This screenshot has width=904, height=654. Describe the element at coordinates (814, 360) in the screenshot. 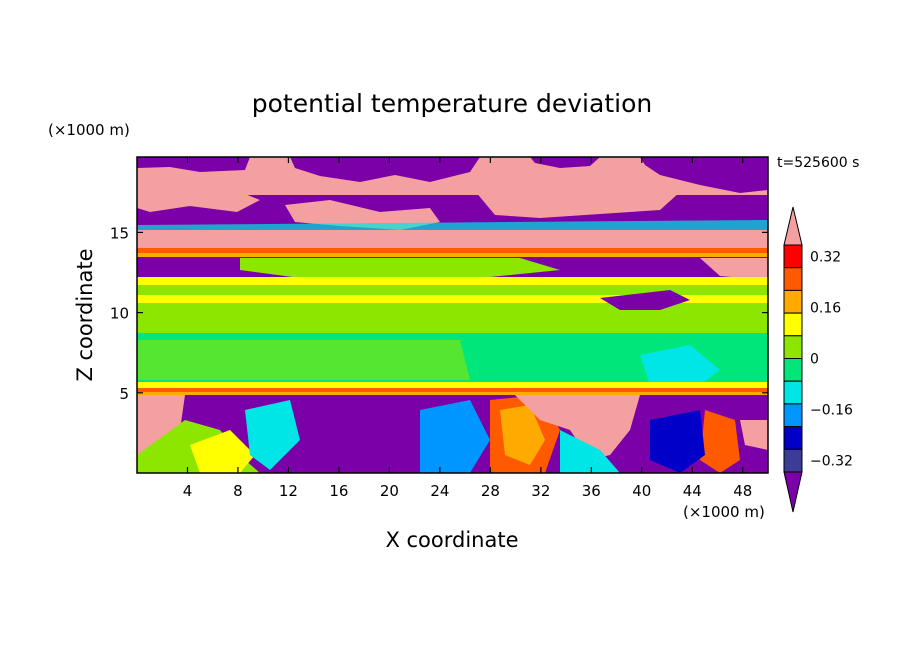

I see `colorbar-label: 0` at that location.